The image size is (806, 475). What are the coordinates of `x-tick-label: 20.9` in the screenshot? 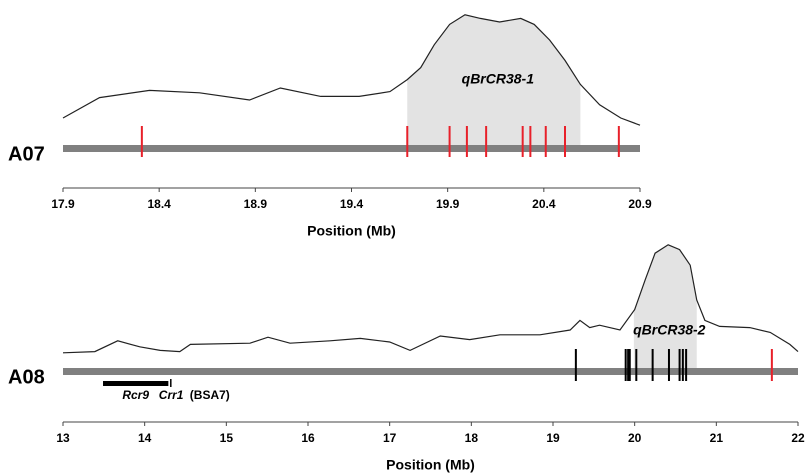 It's located at (640, 204).